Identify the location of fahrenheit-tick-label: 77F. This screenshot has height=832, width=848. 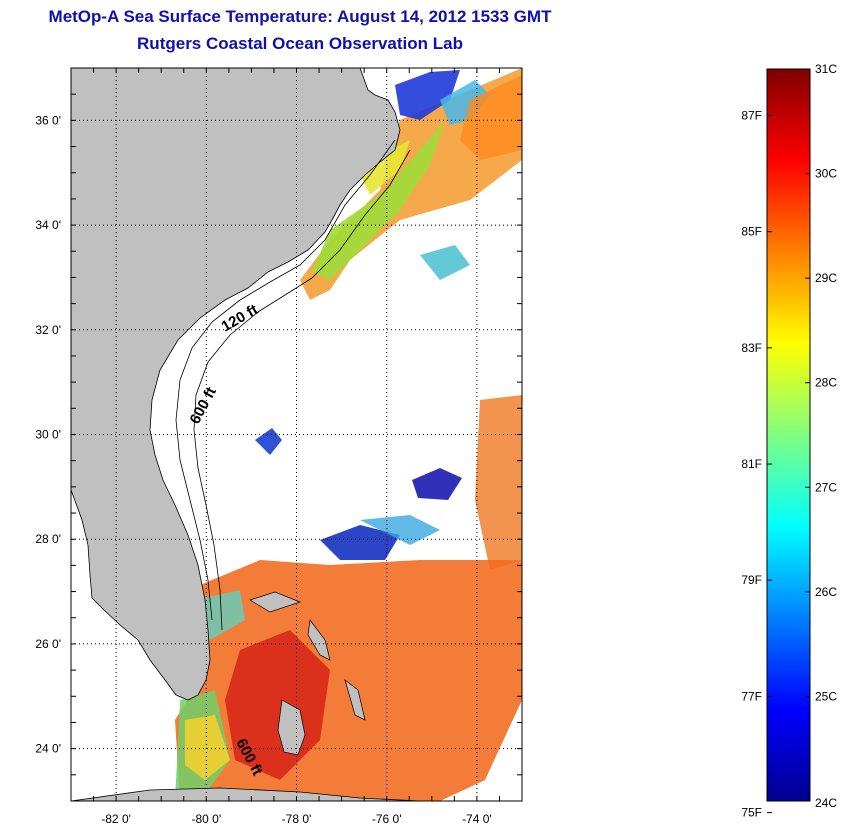
(751, 696).